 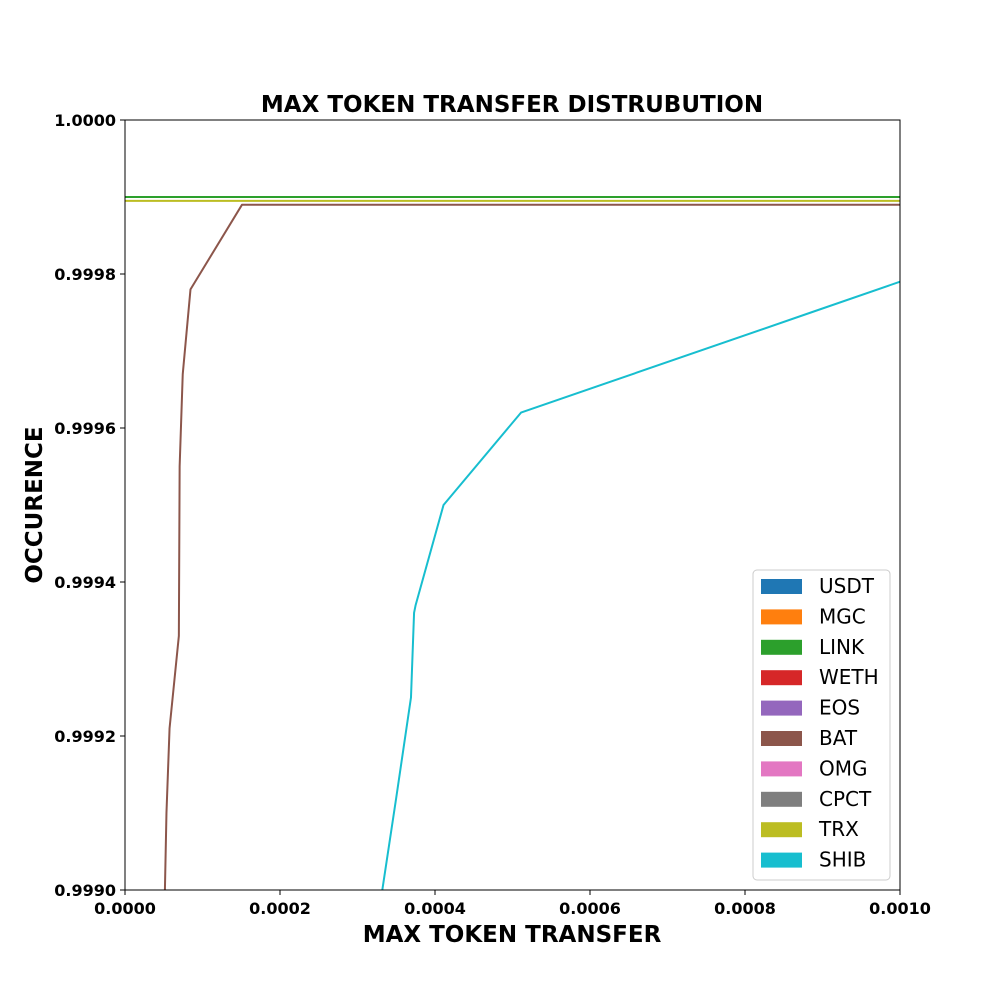 I want to click on legend-swatch-weth, so click(x=781, y=678).